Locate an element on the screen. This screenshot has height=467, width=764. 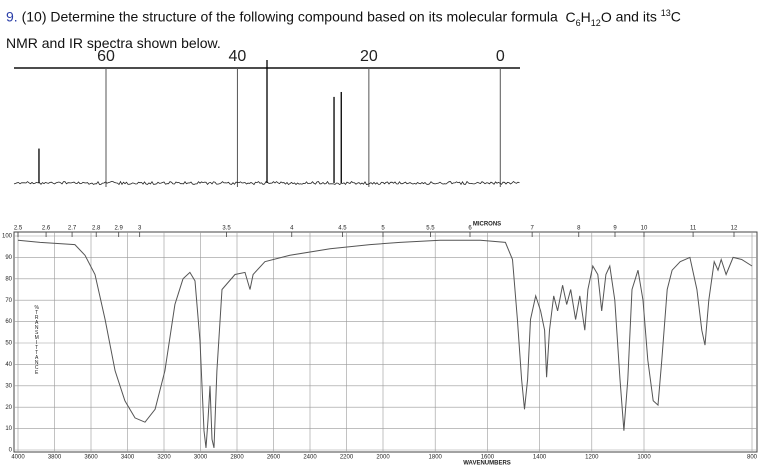
top-tick-label: 7 is located at coordinates (532, 229).